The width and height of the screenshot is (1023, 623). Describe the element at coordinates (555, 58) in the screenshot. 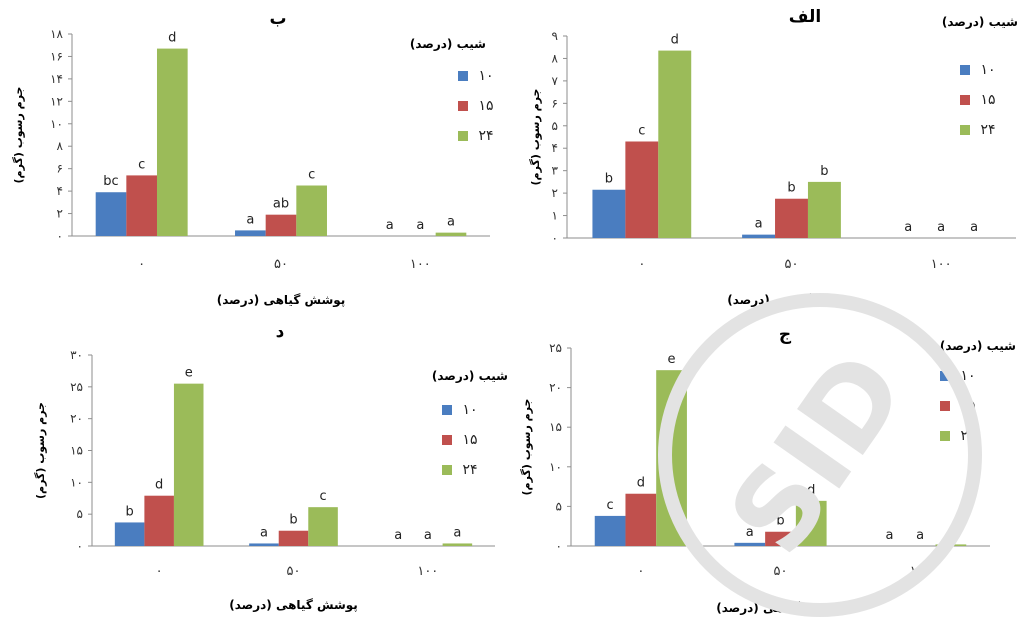

I see `y-tick-label: ۸` at that location.